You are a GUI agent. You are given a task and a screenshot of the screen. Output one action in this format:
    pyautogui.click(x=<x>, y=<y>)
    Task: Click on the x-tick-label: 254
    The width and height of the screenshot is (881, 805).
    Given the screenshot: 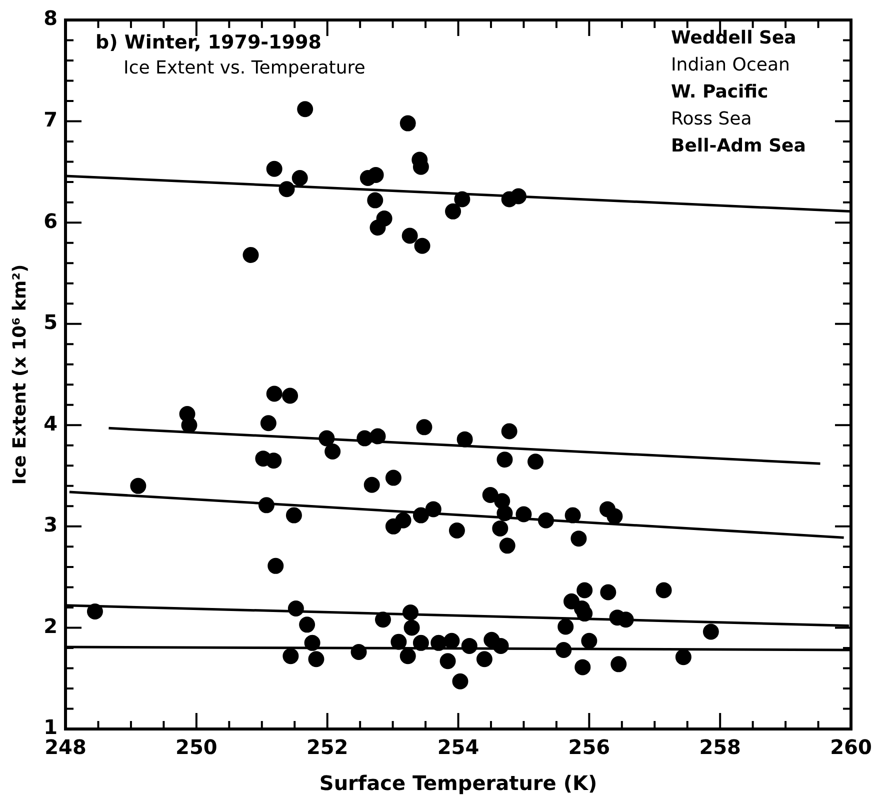 What is the action you would take?
    pyautogui.click(x=458, y=747)
    